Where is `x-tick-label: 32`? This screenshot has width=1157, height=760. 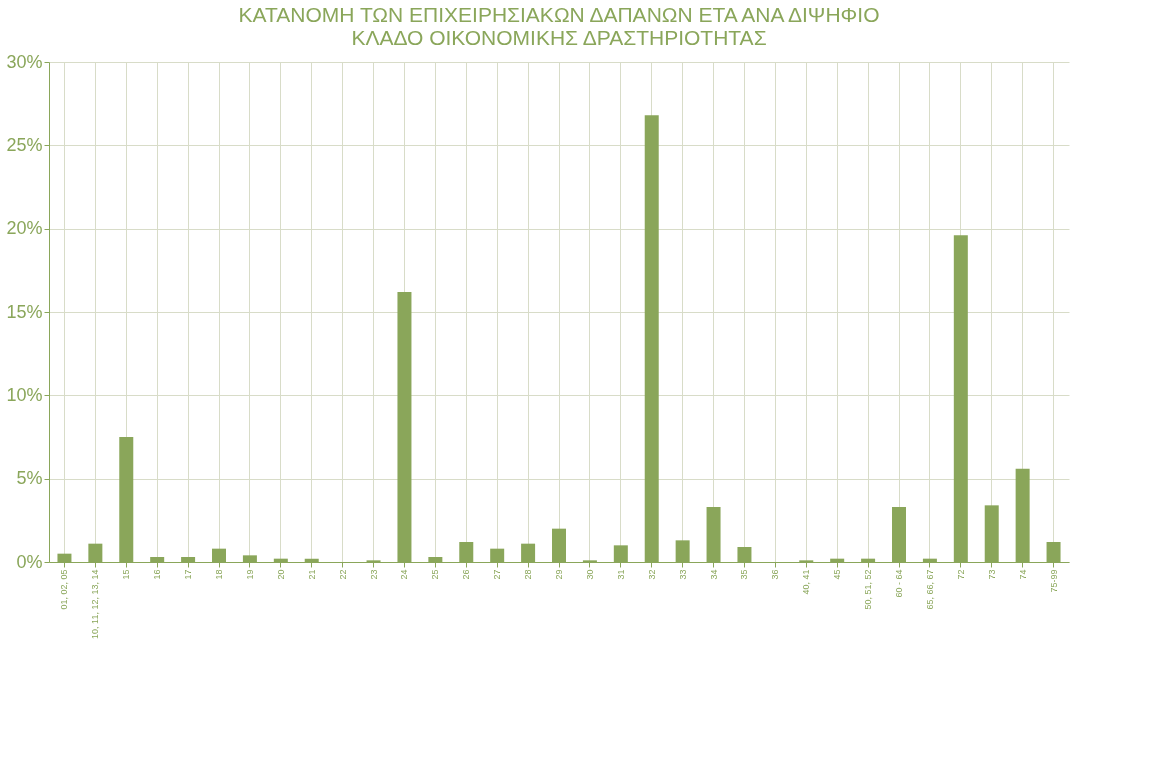 x-tick-label: 32 is located at coordinates (651, 574).